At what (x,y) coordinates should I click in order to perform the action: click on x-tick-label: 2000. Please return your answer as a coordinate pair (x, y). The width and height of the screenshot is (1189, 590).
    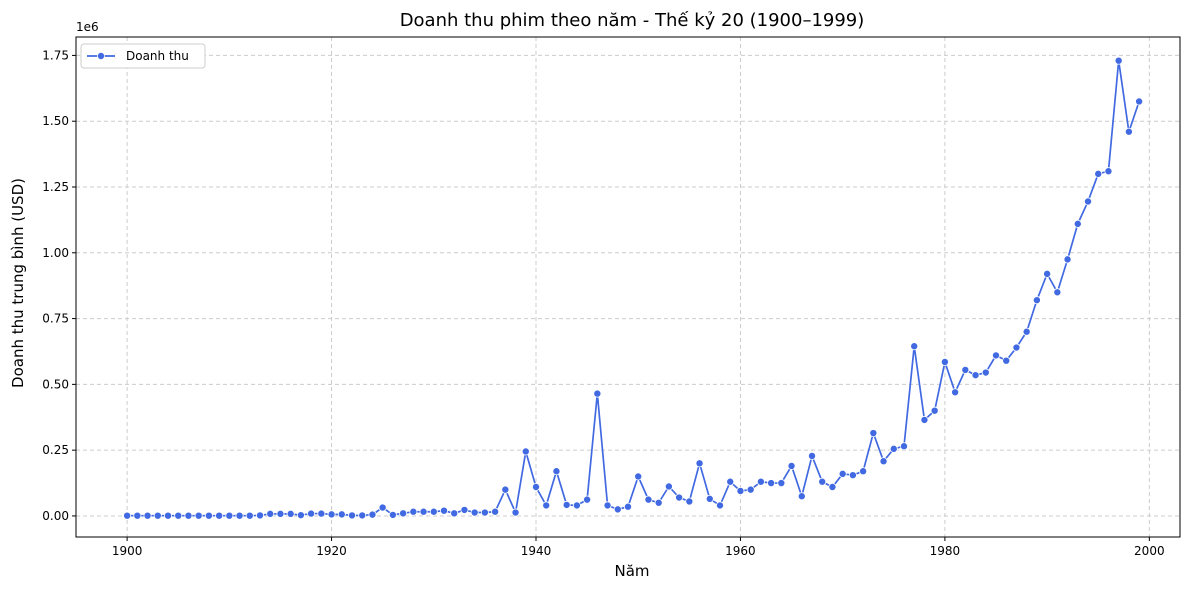
    Looking at the image, I should click on (1149, 551).